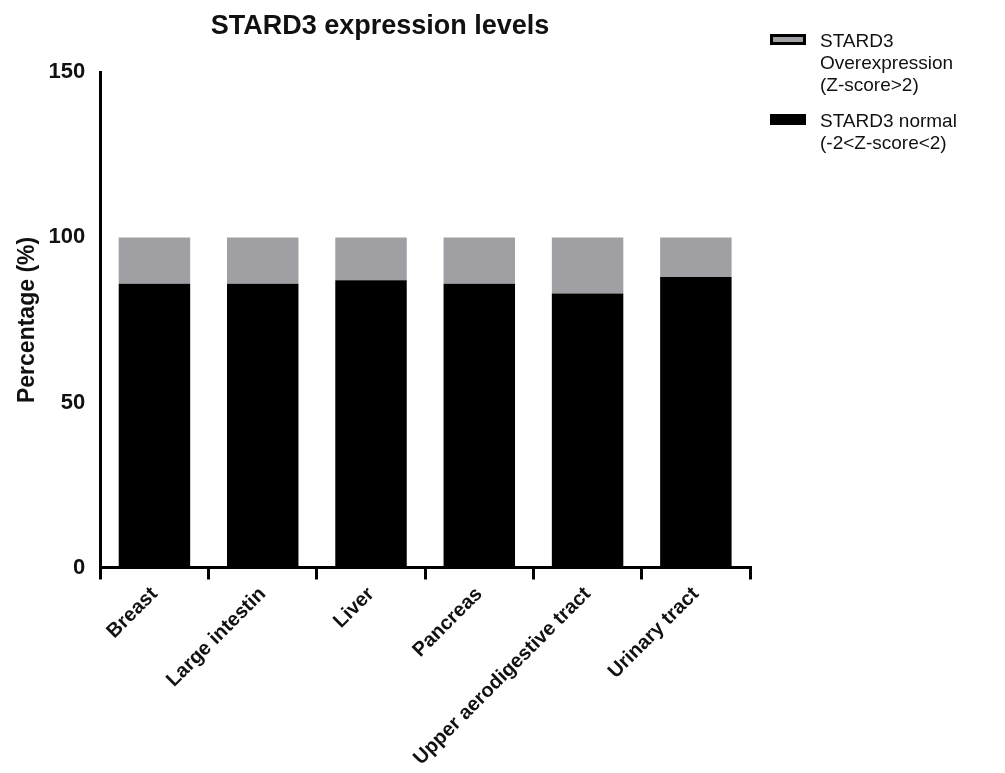  Describe the element at coordinates (79, 566) in the screenshot. I see `y-tick-label: 0` at that location.